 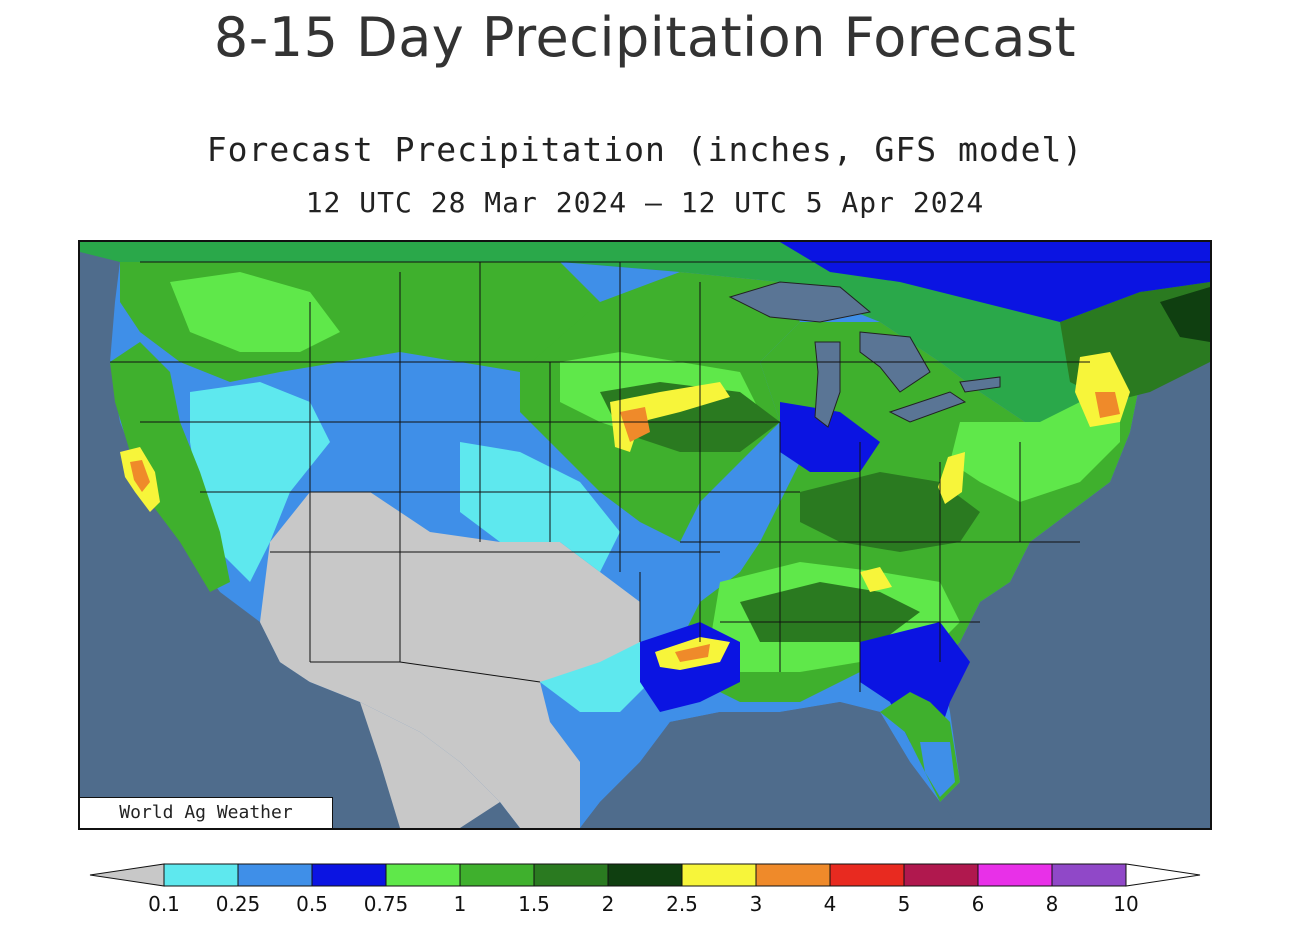 I want to click on page-title: 8-15 Day Precipitation Forecast, so click(x=645, y=37).